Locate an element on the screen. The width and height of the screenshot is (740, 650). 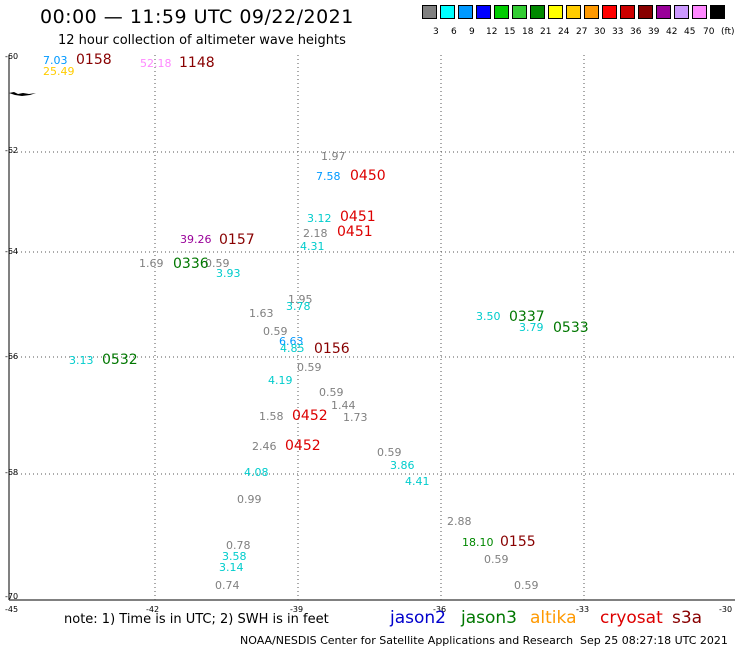
pass-time-value: 0155 is located at coordinates (518, 542).